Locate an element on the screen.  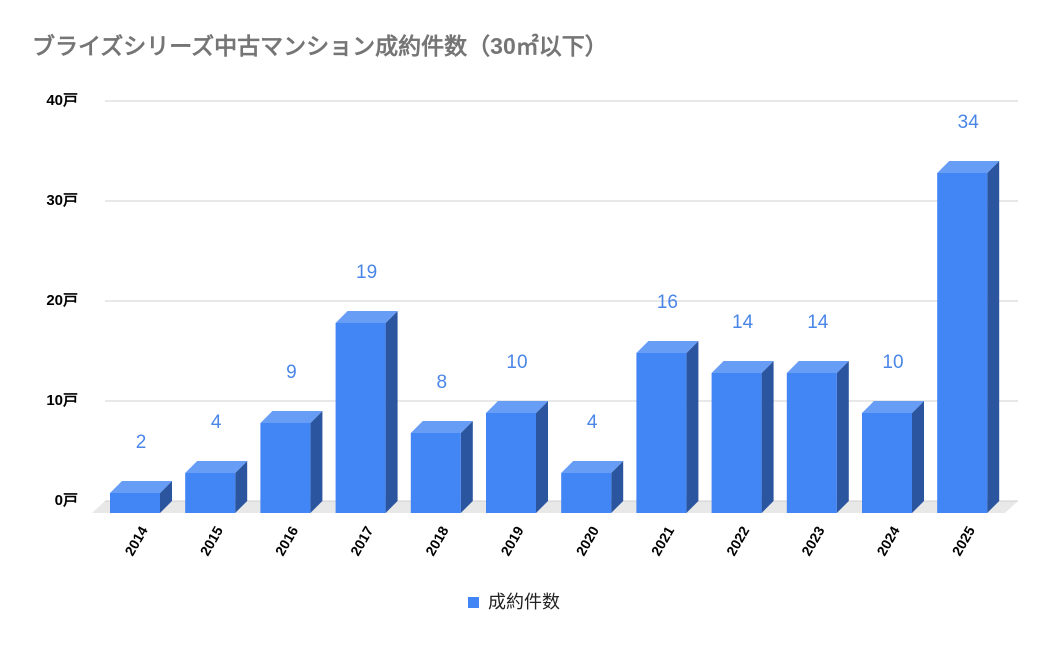
y-tick-label: 20戸 is located at coordinates (62, 300).